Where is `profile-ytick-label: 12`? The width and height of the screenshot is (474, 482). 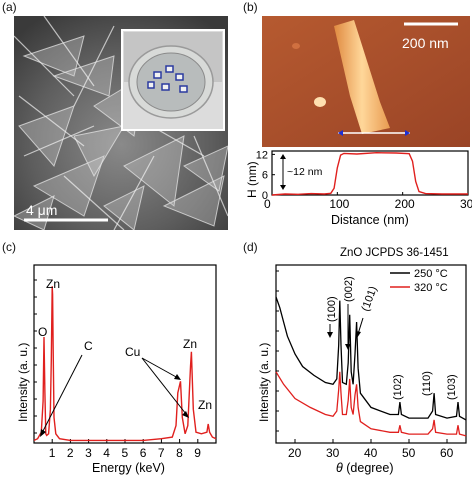
profile-ytick-label: 12 is located at coordinates (262, 155).